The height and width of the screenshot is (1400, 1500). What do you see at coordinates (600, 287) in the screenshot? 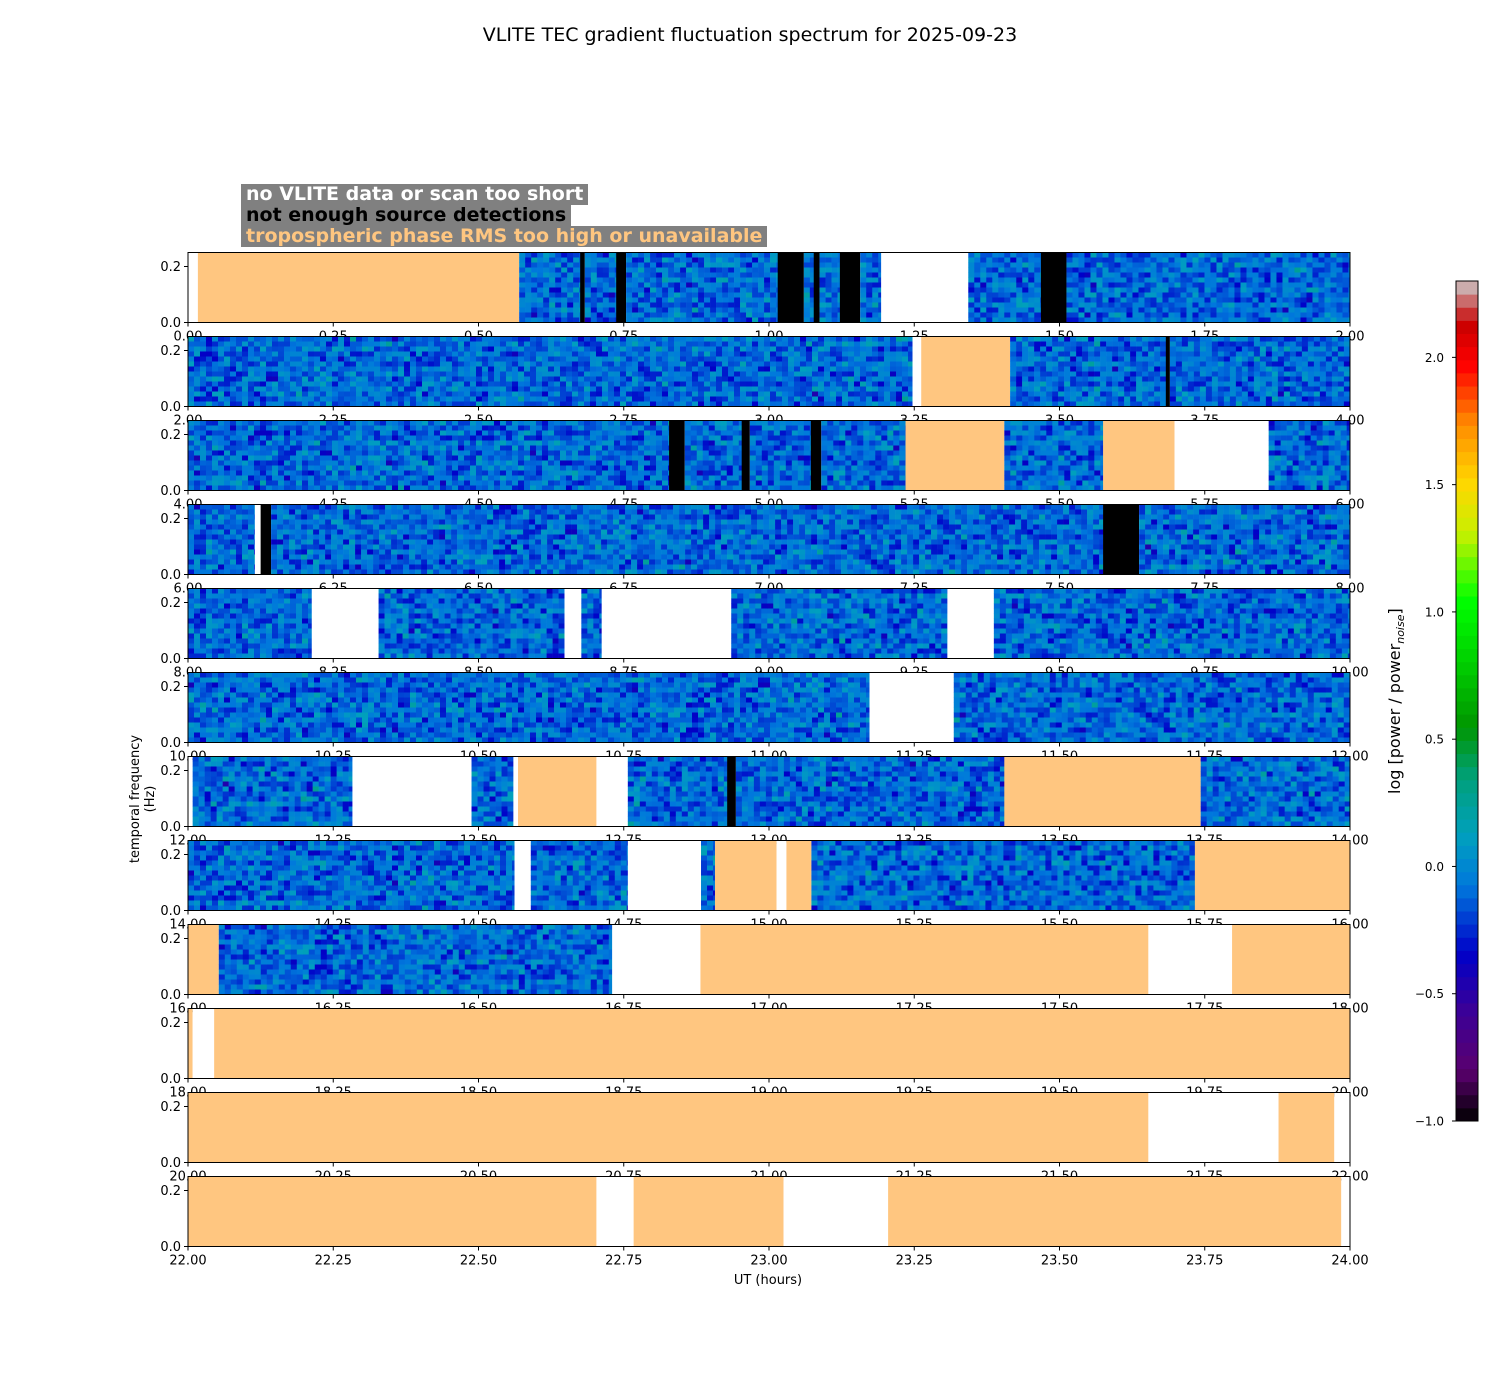
I see `spectrum-segment` at bounding box center [600, 287].